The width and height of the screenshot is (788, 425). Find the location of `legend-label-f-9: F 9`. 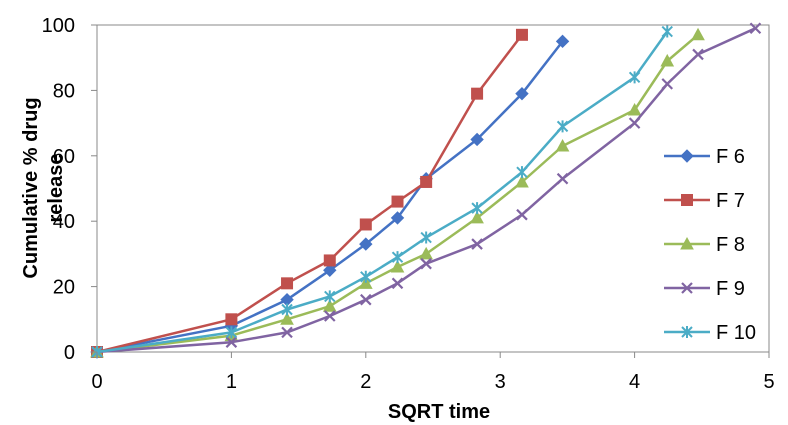

legend-label-f-9: F 9 is located at coordinates (730, 289).